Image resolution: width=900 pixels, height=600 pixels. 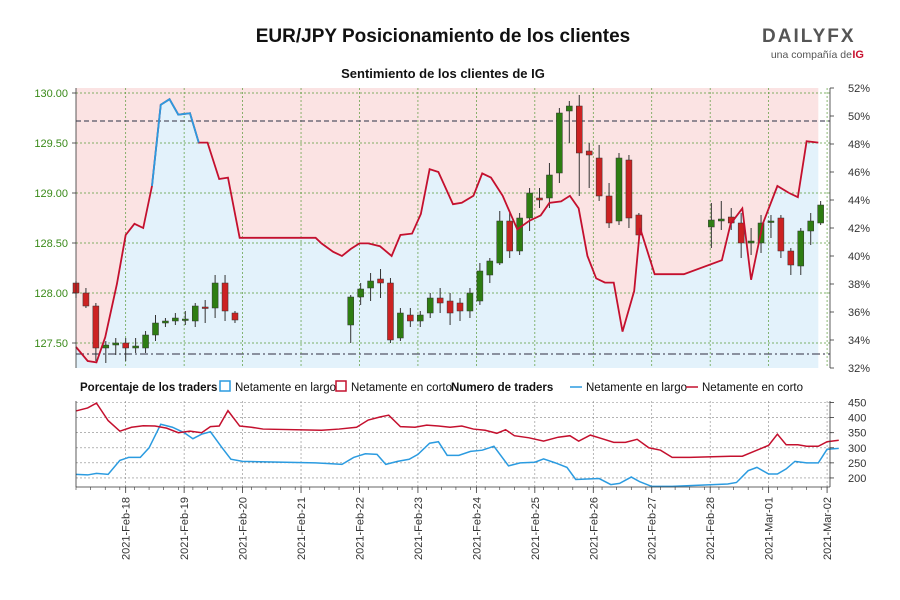 What do you see at coordinates (711, 528) in the screenshot?
I see `date-tick-label: 2021-Feb-28` at bounding box center [711, 528].